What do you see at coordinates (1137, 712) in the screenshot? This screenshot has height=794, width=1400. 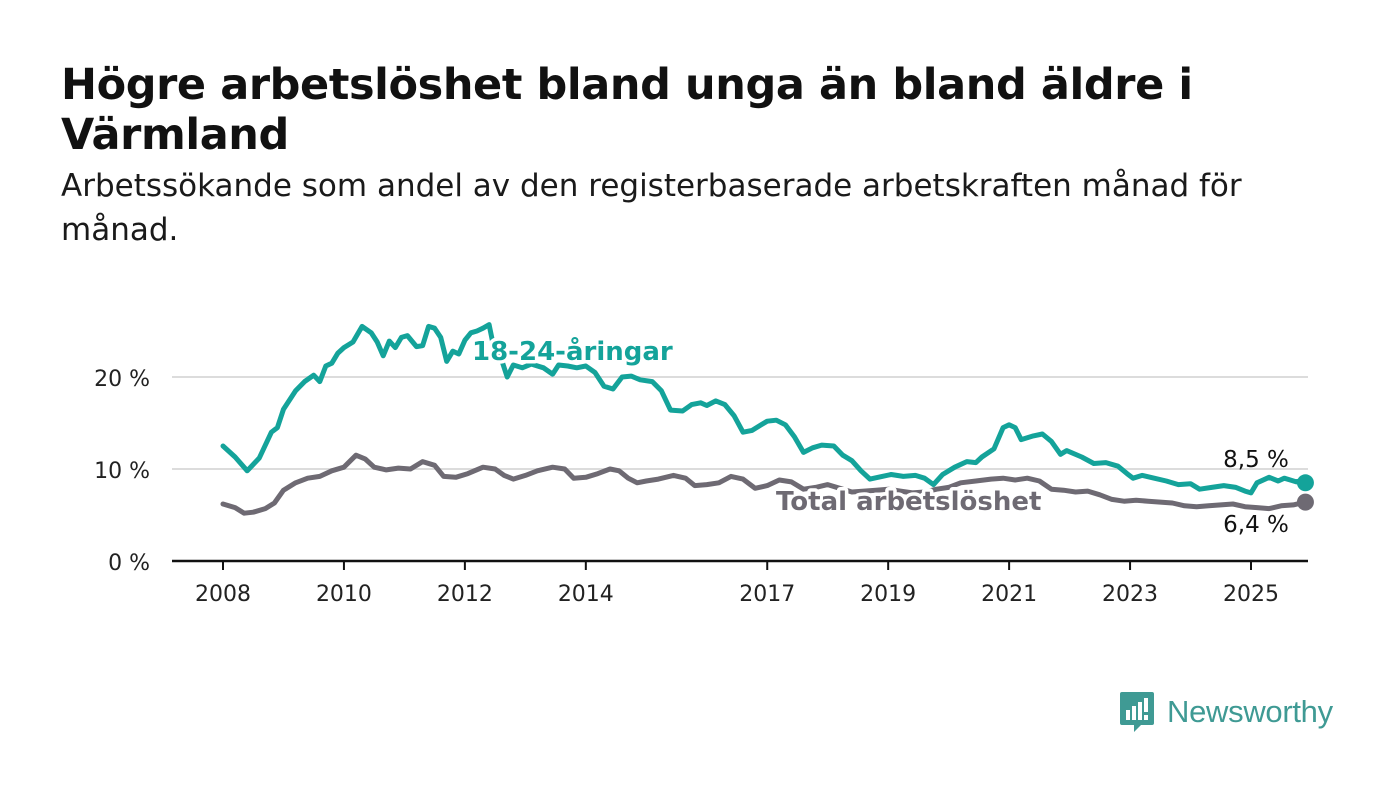 I see `newsworthy-logo-icon` at bounding box center [1137, 712].